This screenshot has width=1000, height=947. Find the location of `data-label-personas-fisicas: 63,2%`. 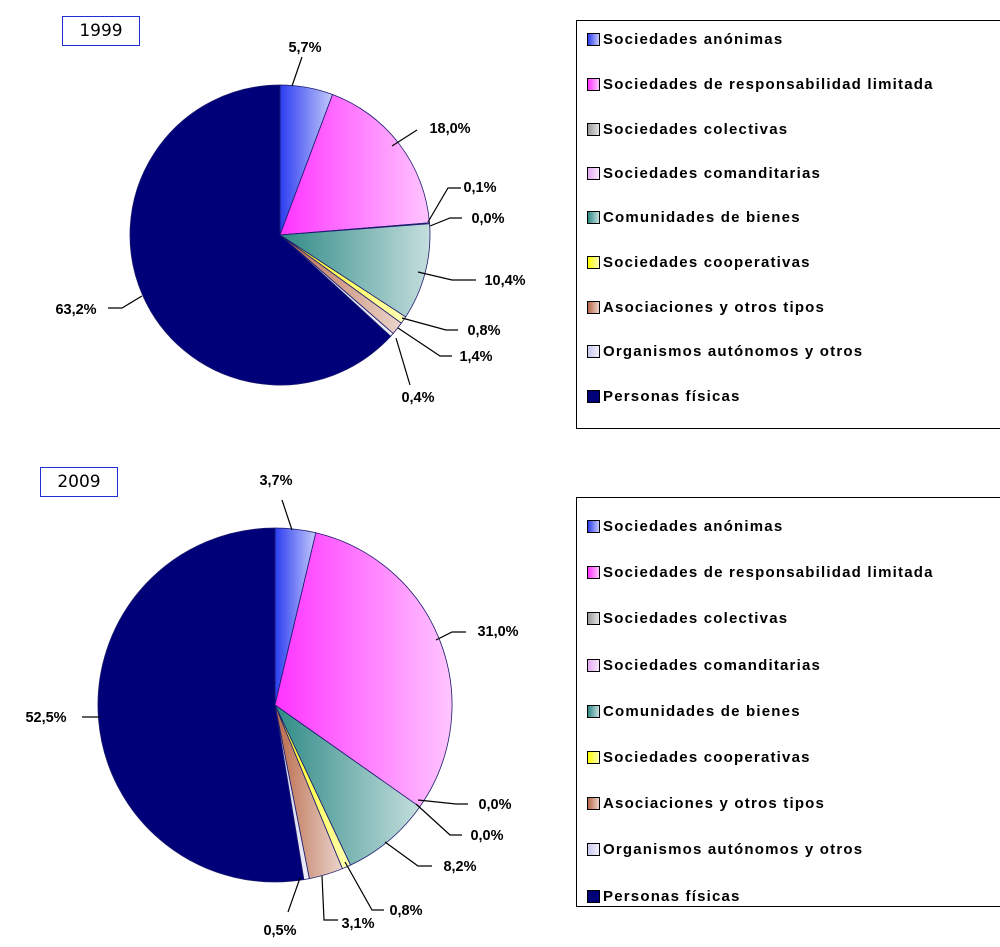

data-label-personas-fisicas: 63,2% is located at coordinates (75, 310).